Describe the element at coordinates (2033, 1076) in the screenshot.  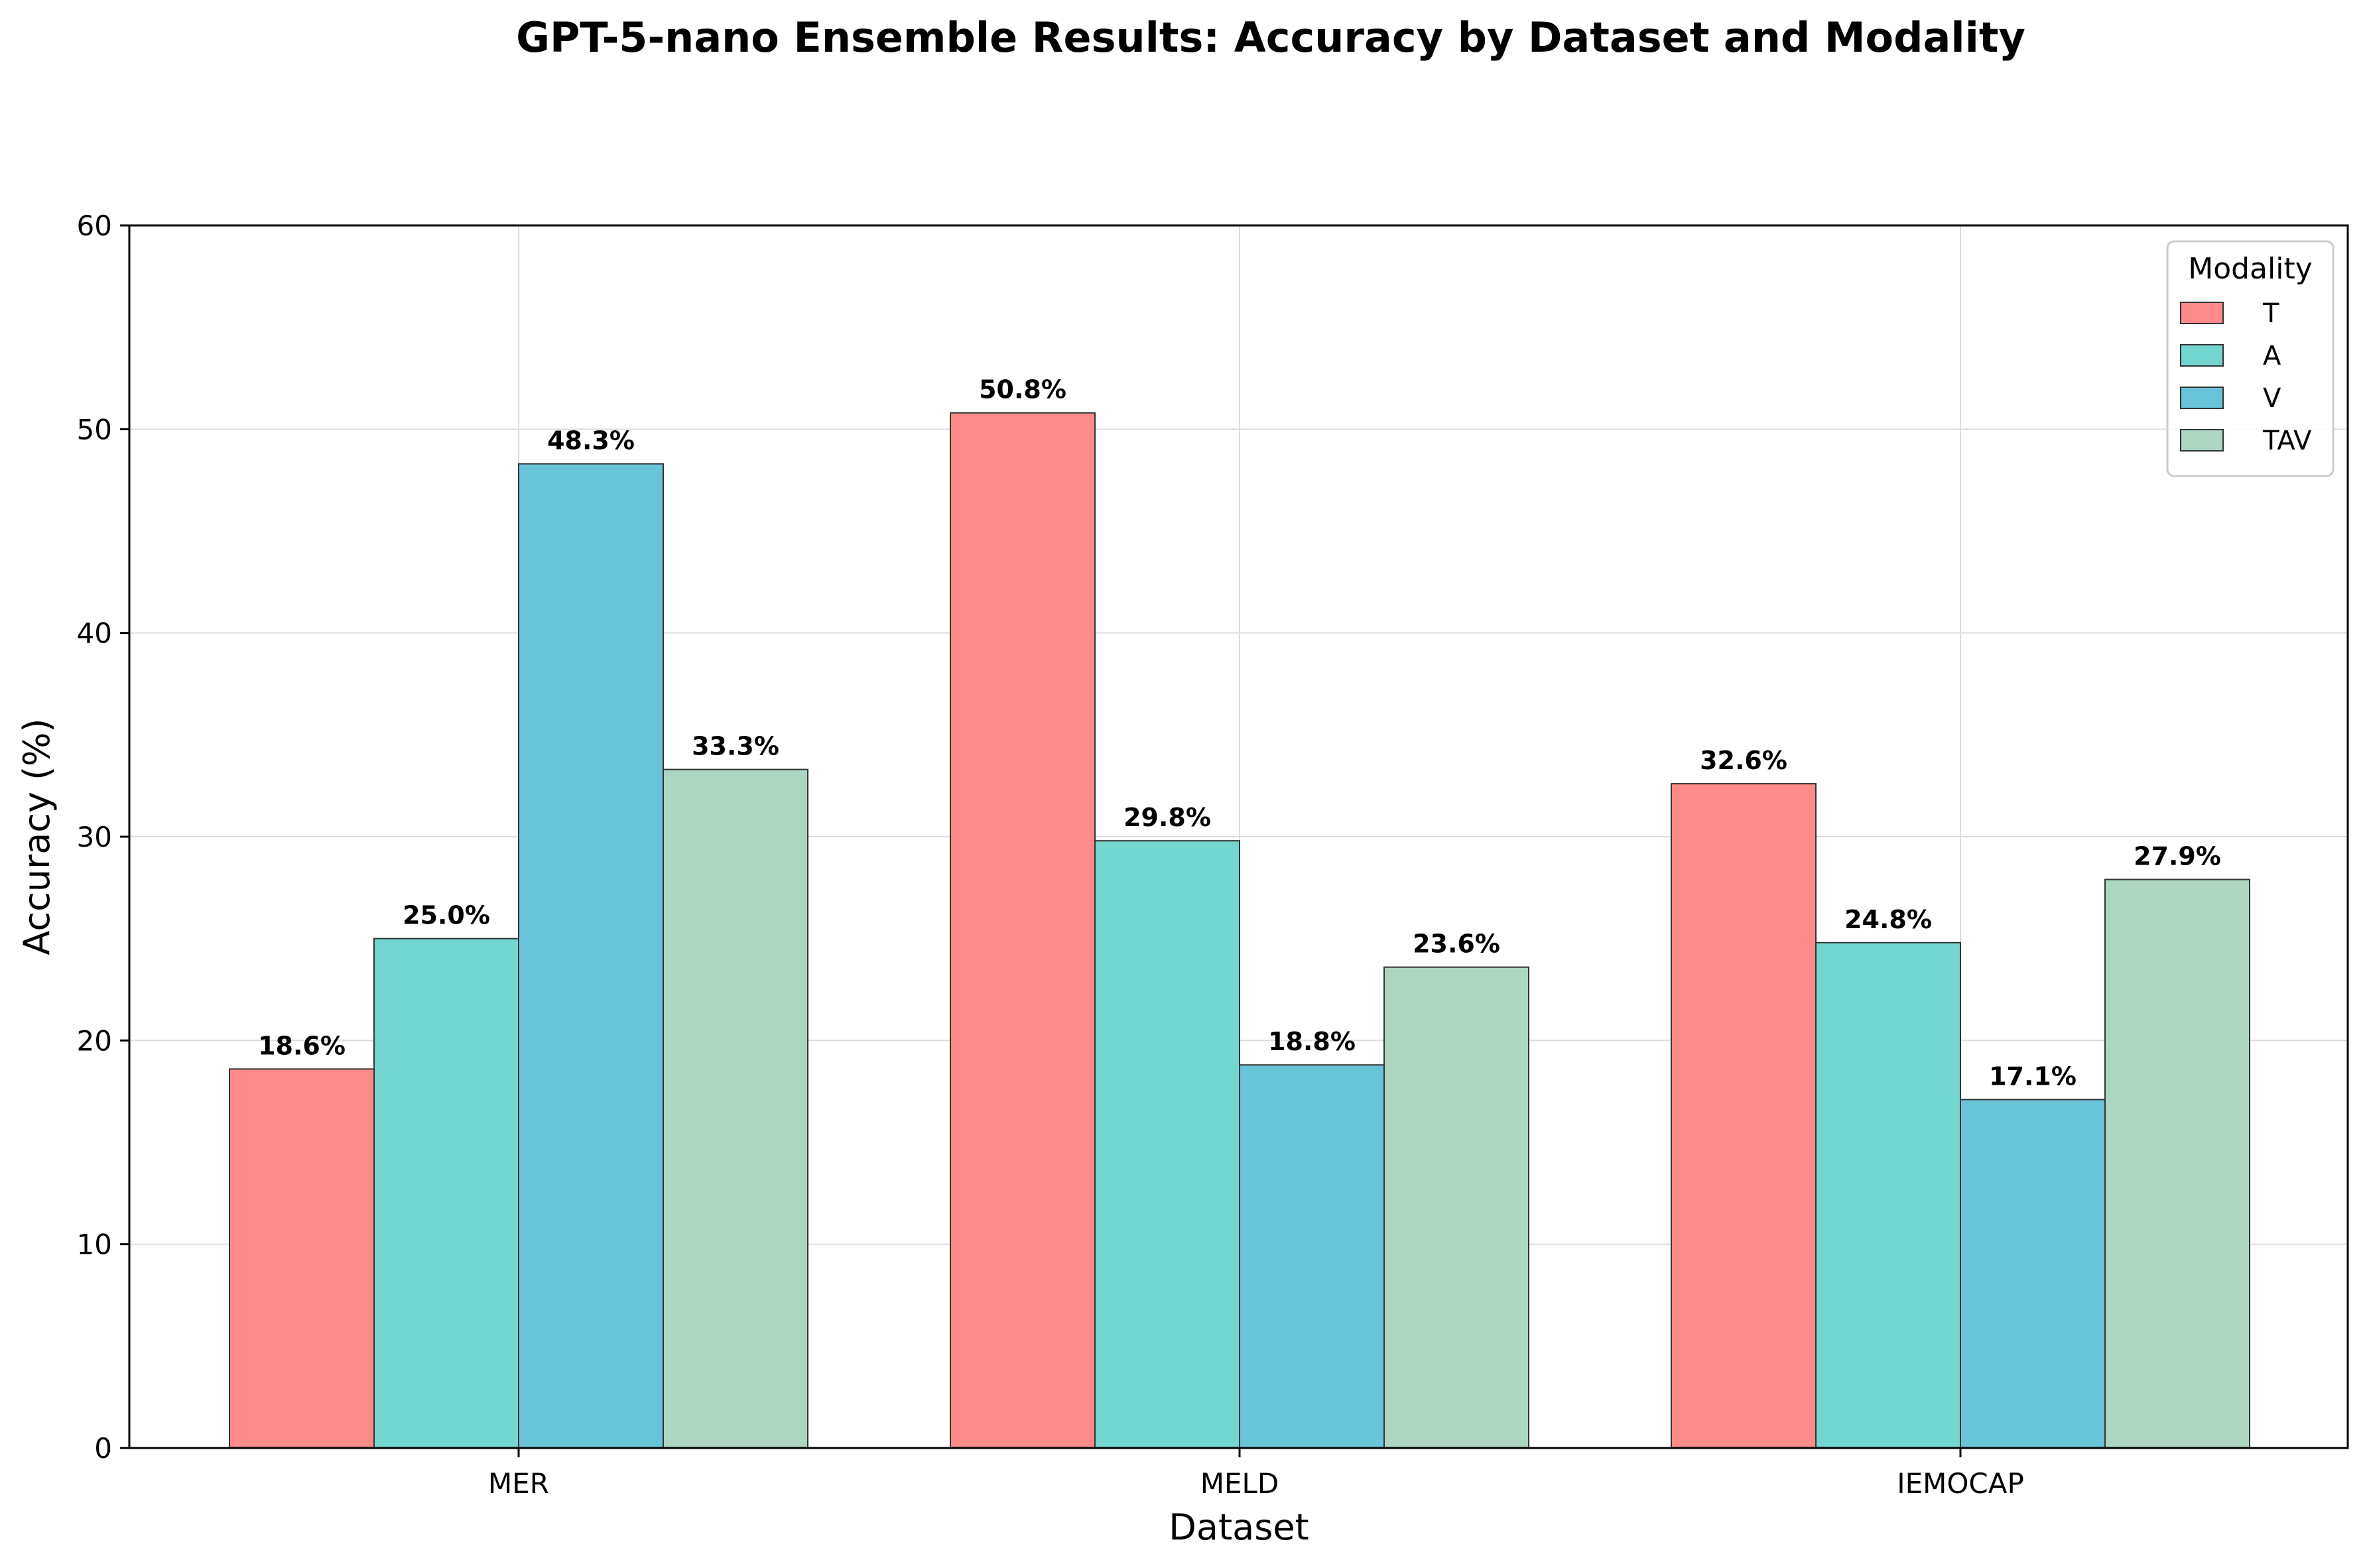
I see `data-label: 17.1%` at that location.